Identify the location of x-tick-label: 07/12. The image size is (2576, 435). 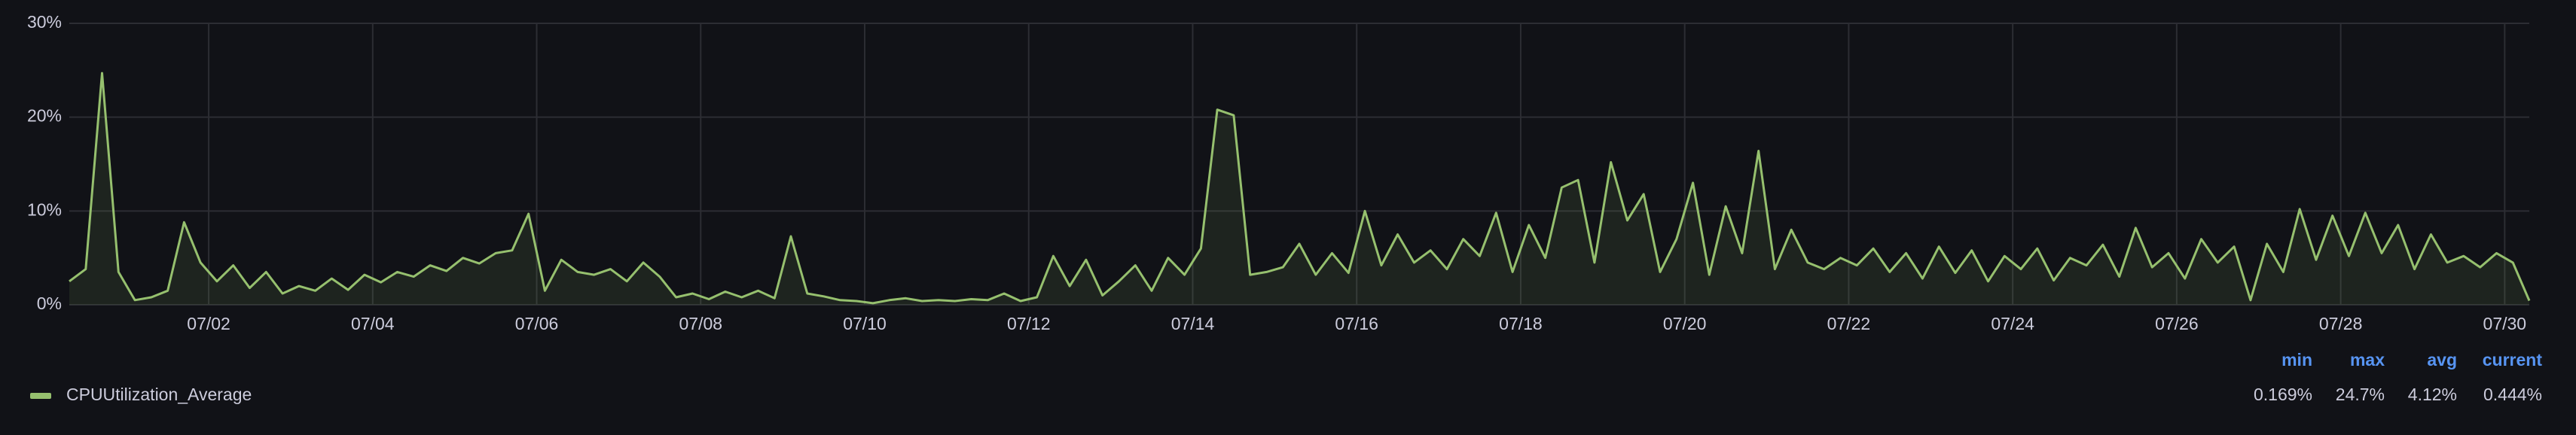
(1029, 323).